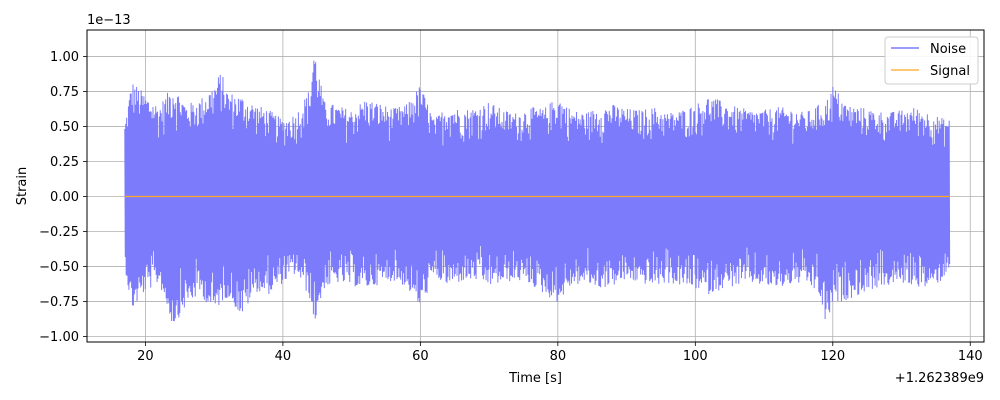 The width and height of the screenshot is (1000, 400). What do you see at coordinates (970, 356) in the screenshot?
I see `x-tick-label: 140` at bounding box center [970, 356].